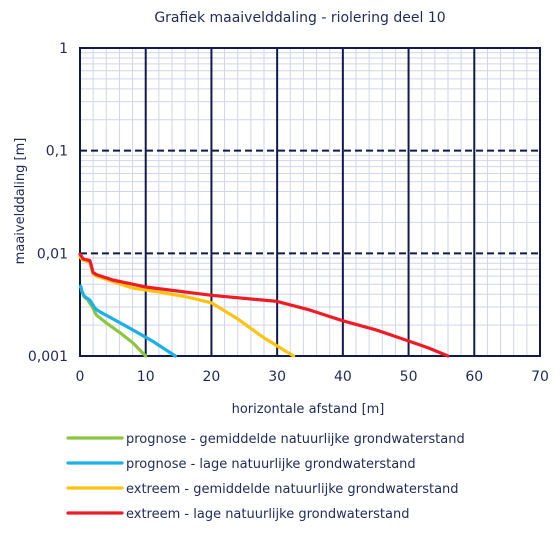  What do you see at coordinates (409, 377) in the screenshot?
I see `x-tick-label: 50` at bounding box center [409, 377].